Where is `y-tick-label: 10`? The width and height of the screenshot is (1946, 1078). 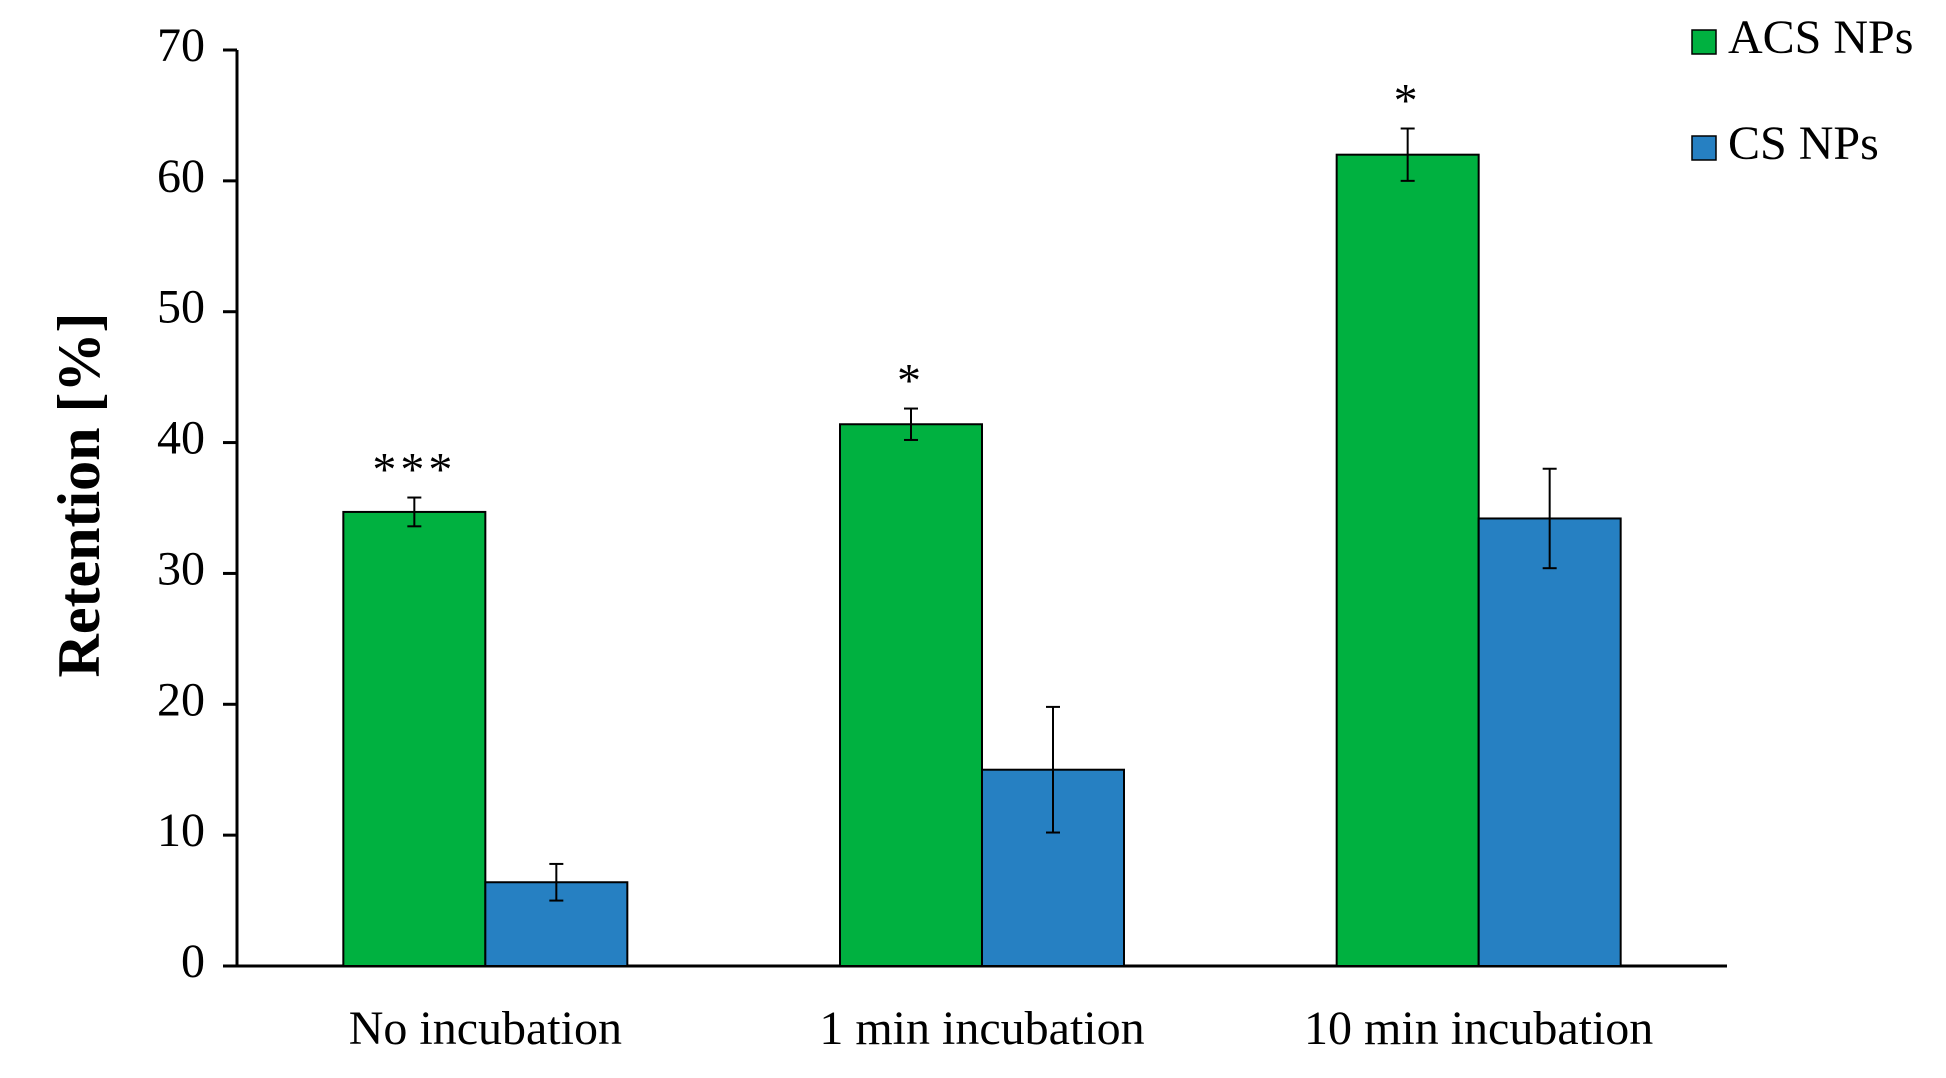
y-tick-label: 10 is located at coordinates (181, 830).